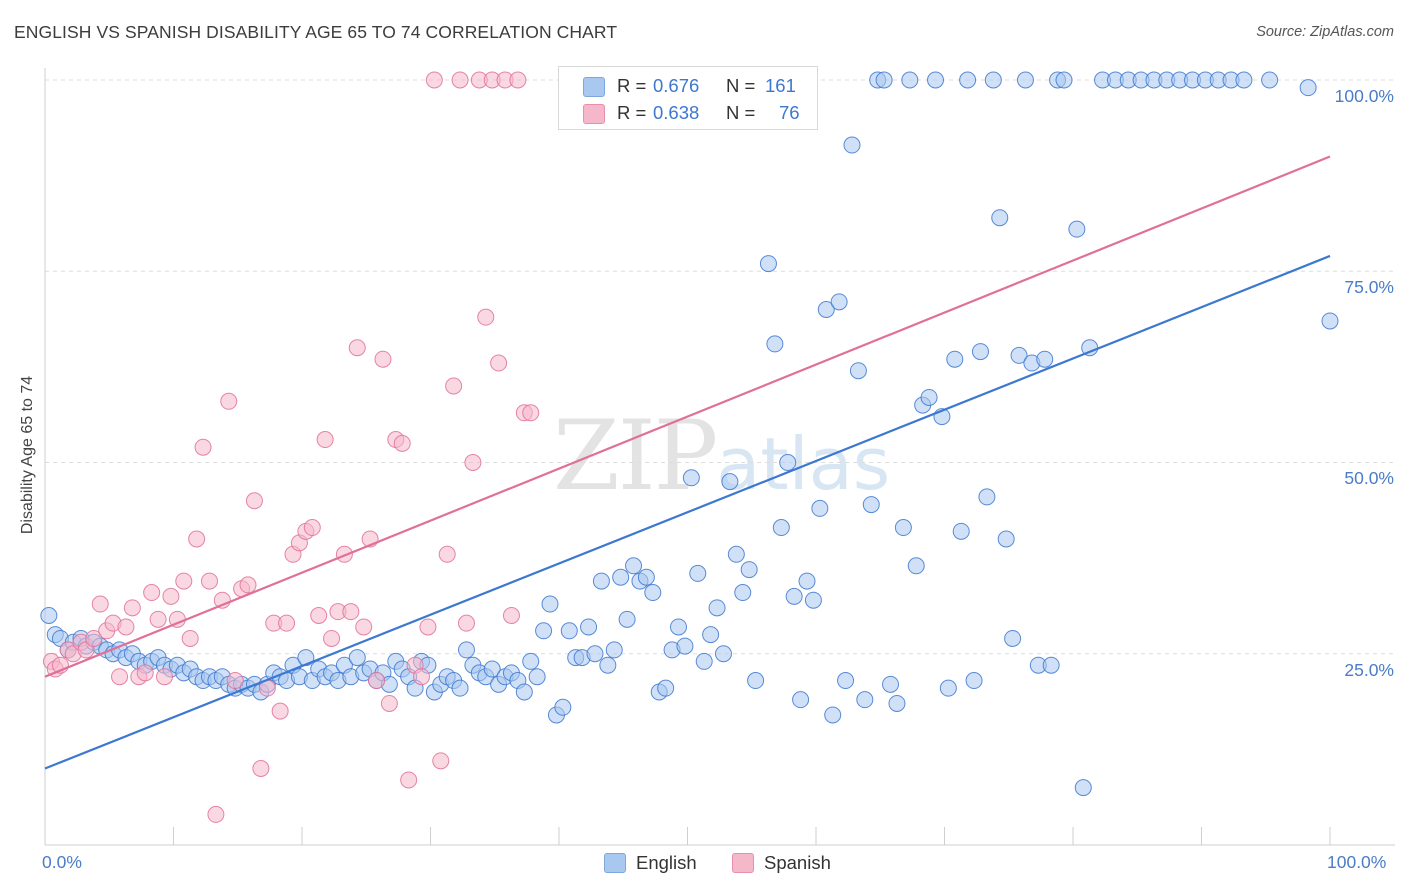  I want to click on english-legend-label: English, so click(666, 862).